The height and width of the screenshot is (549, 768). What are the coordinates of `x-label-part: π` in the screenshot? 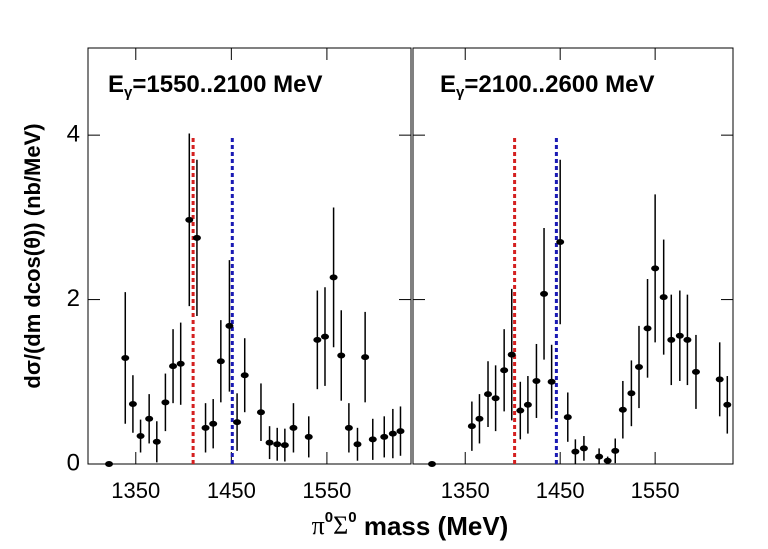 It's located at (318, 525).